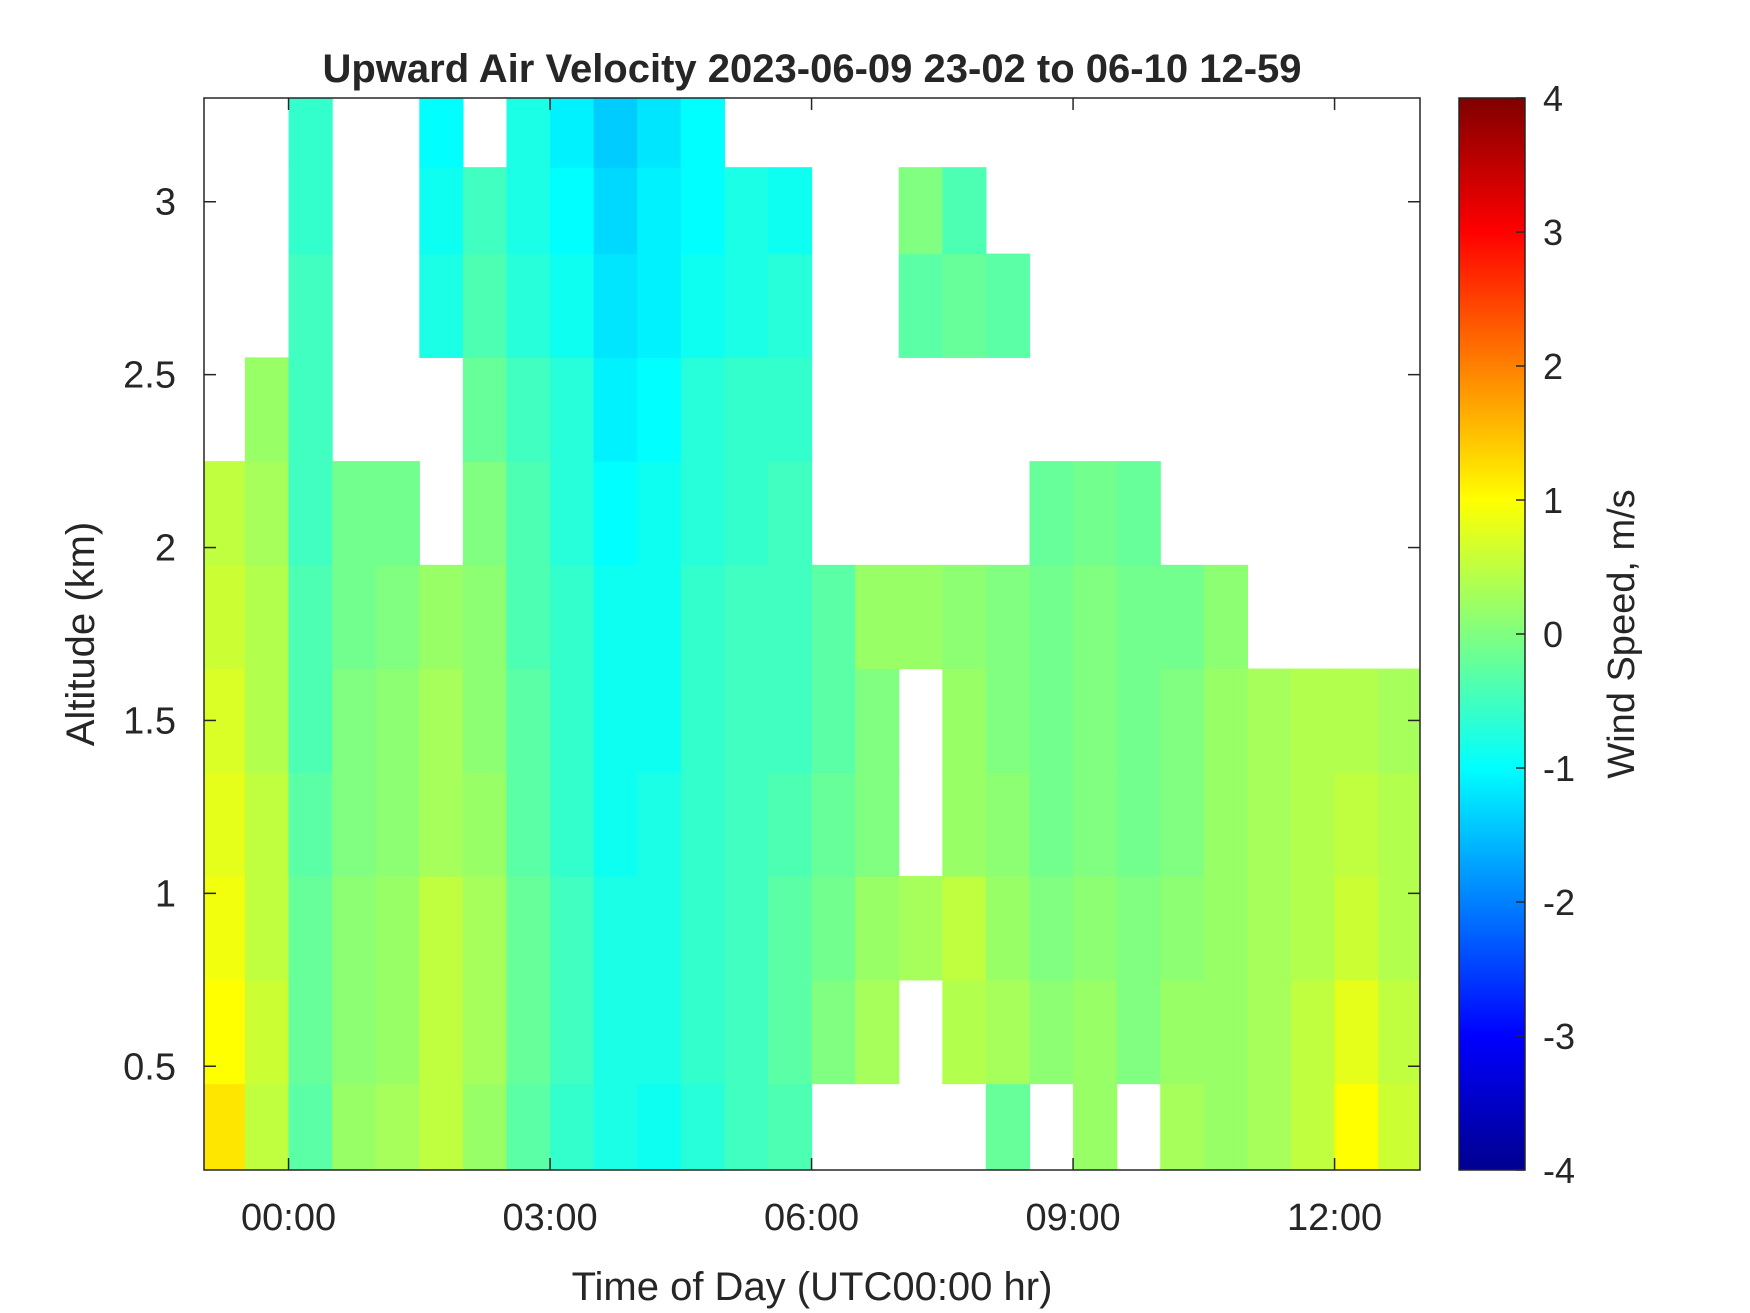 This screenshot has width=1750, height=1313. Describe the element at coordinates (1492, 634) in the screenshot. I see `colorbar` at that location.